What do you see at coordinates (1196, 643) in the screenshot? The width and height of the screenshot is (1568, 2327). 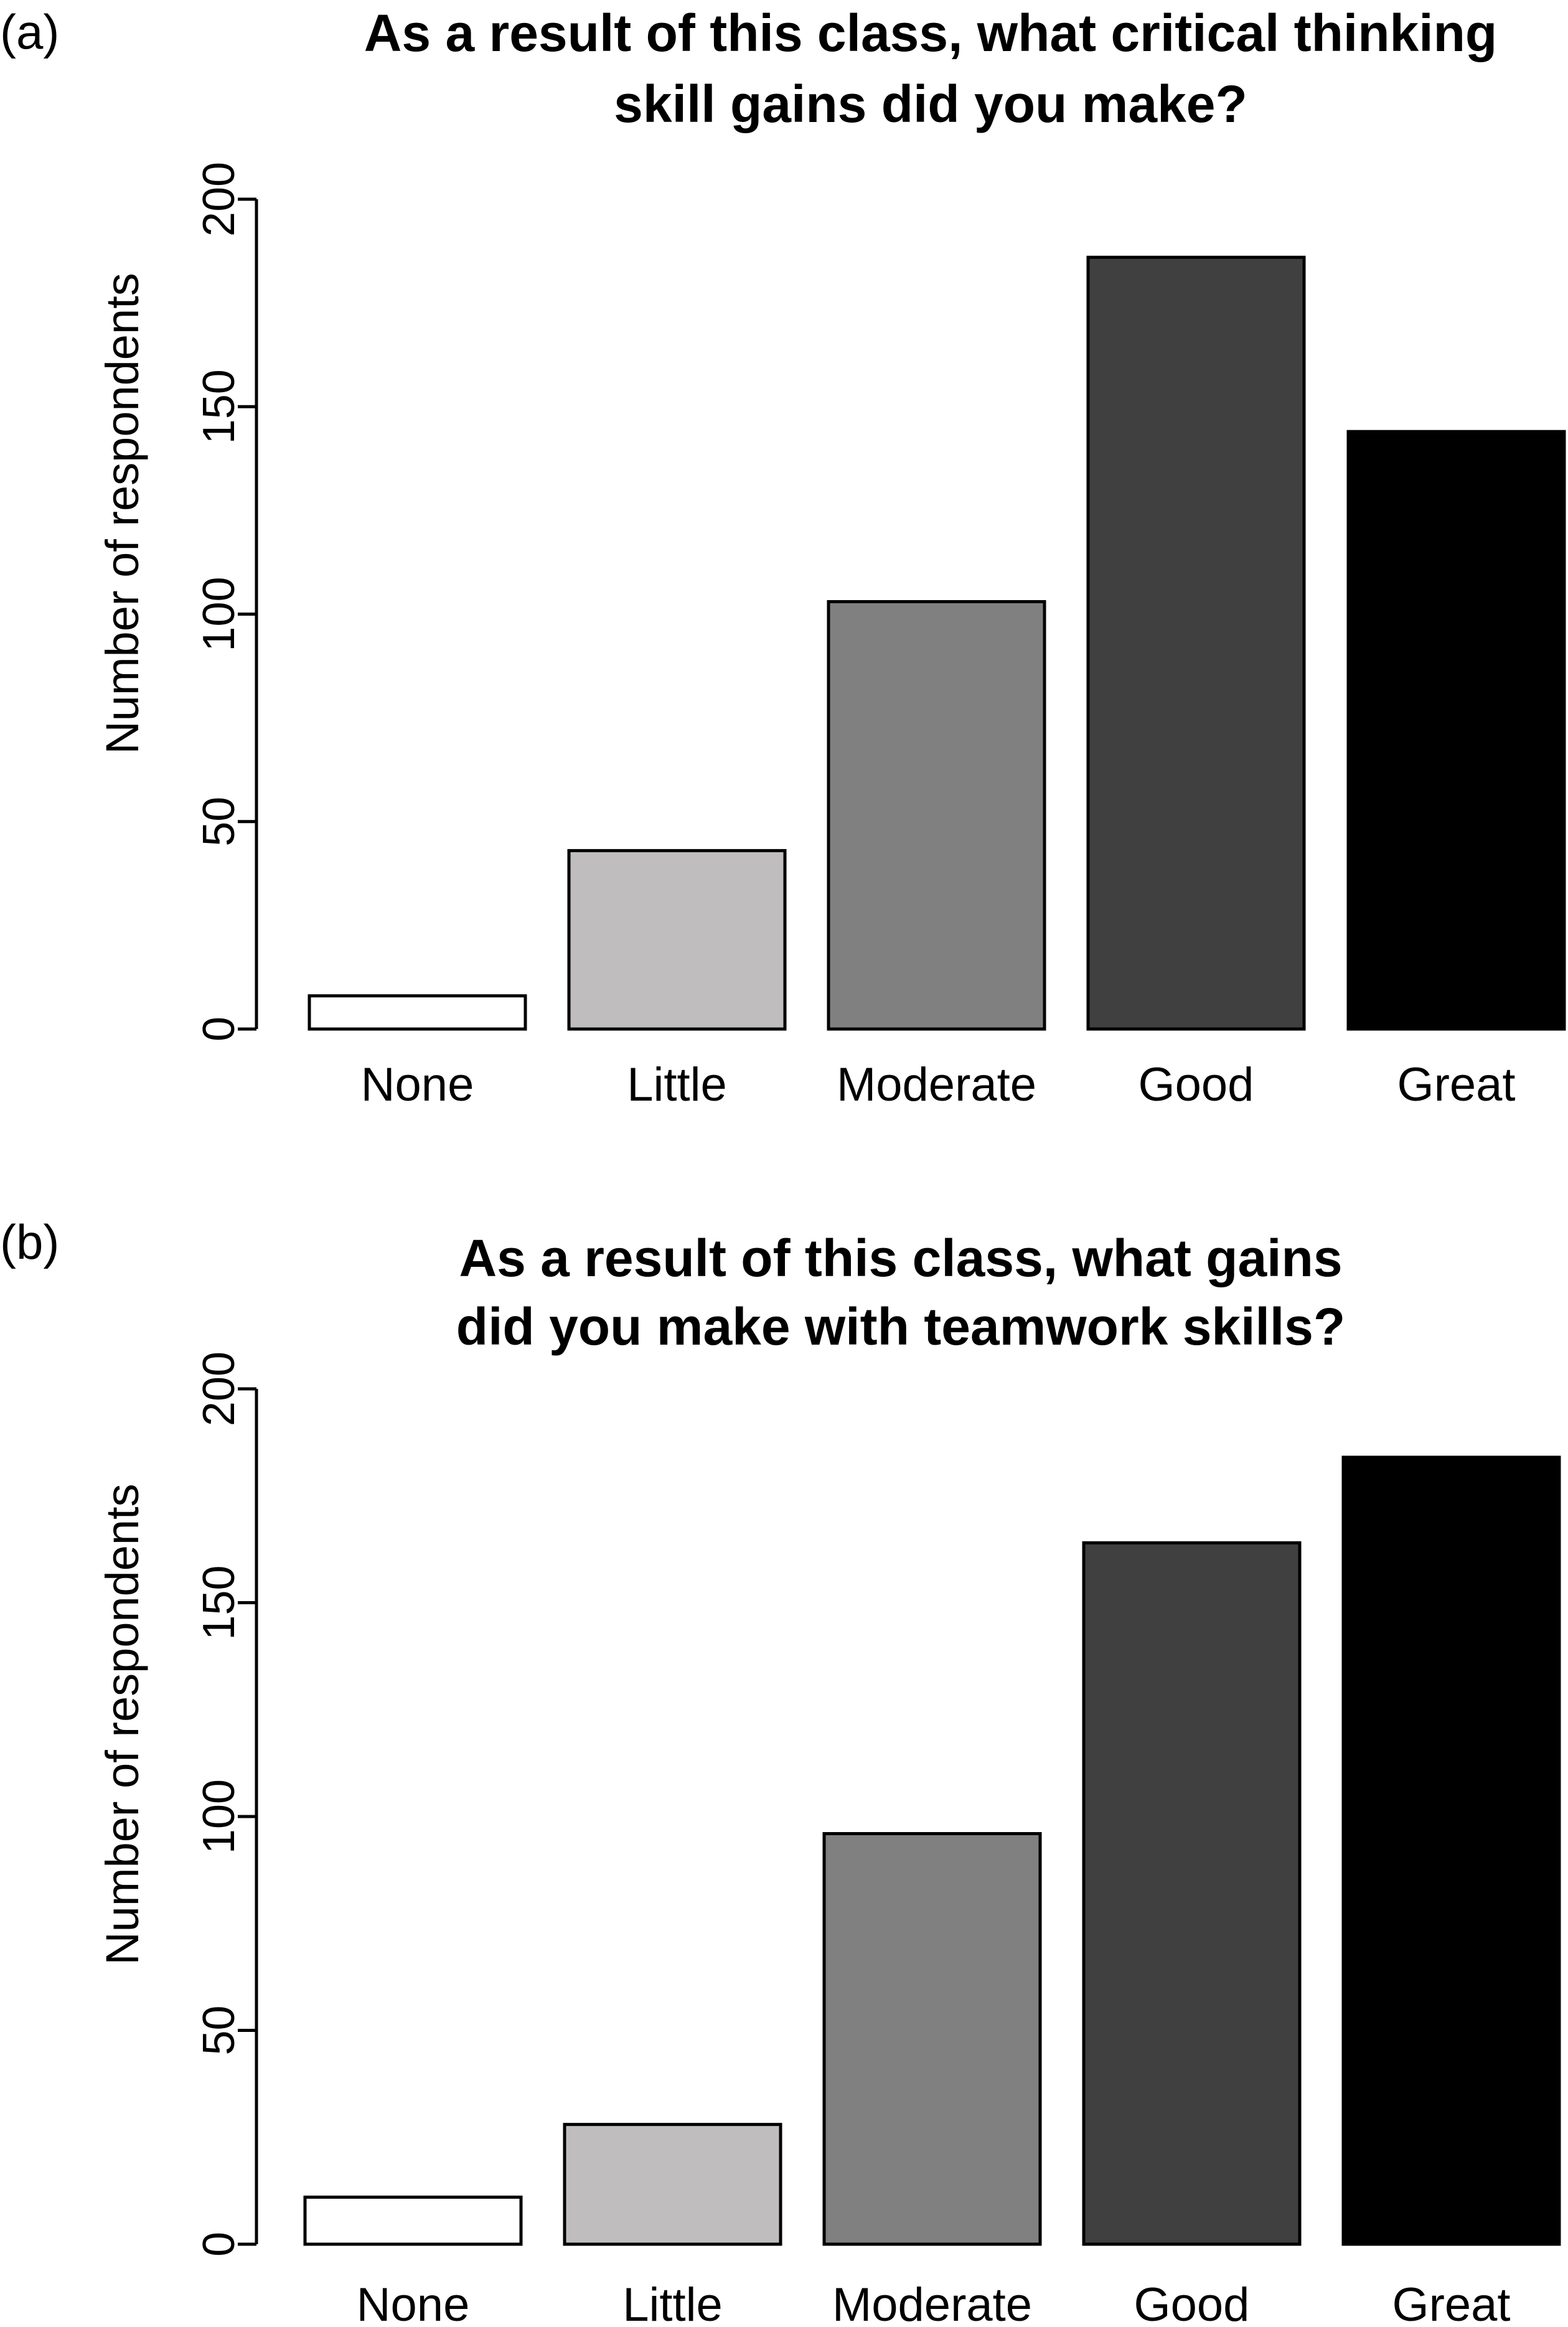 I see `bar-a-good` at bounding box center [1196, 643].